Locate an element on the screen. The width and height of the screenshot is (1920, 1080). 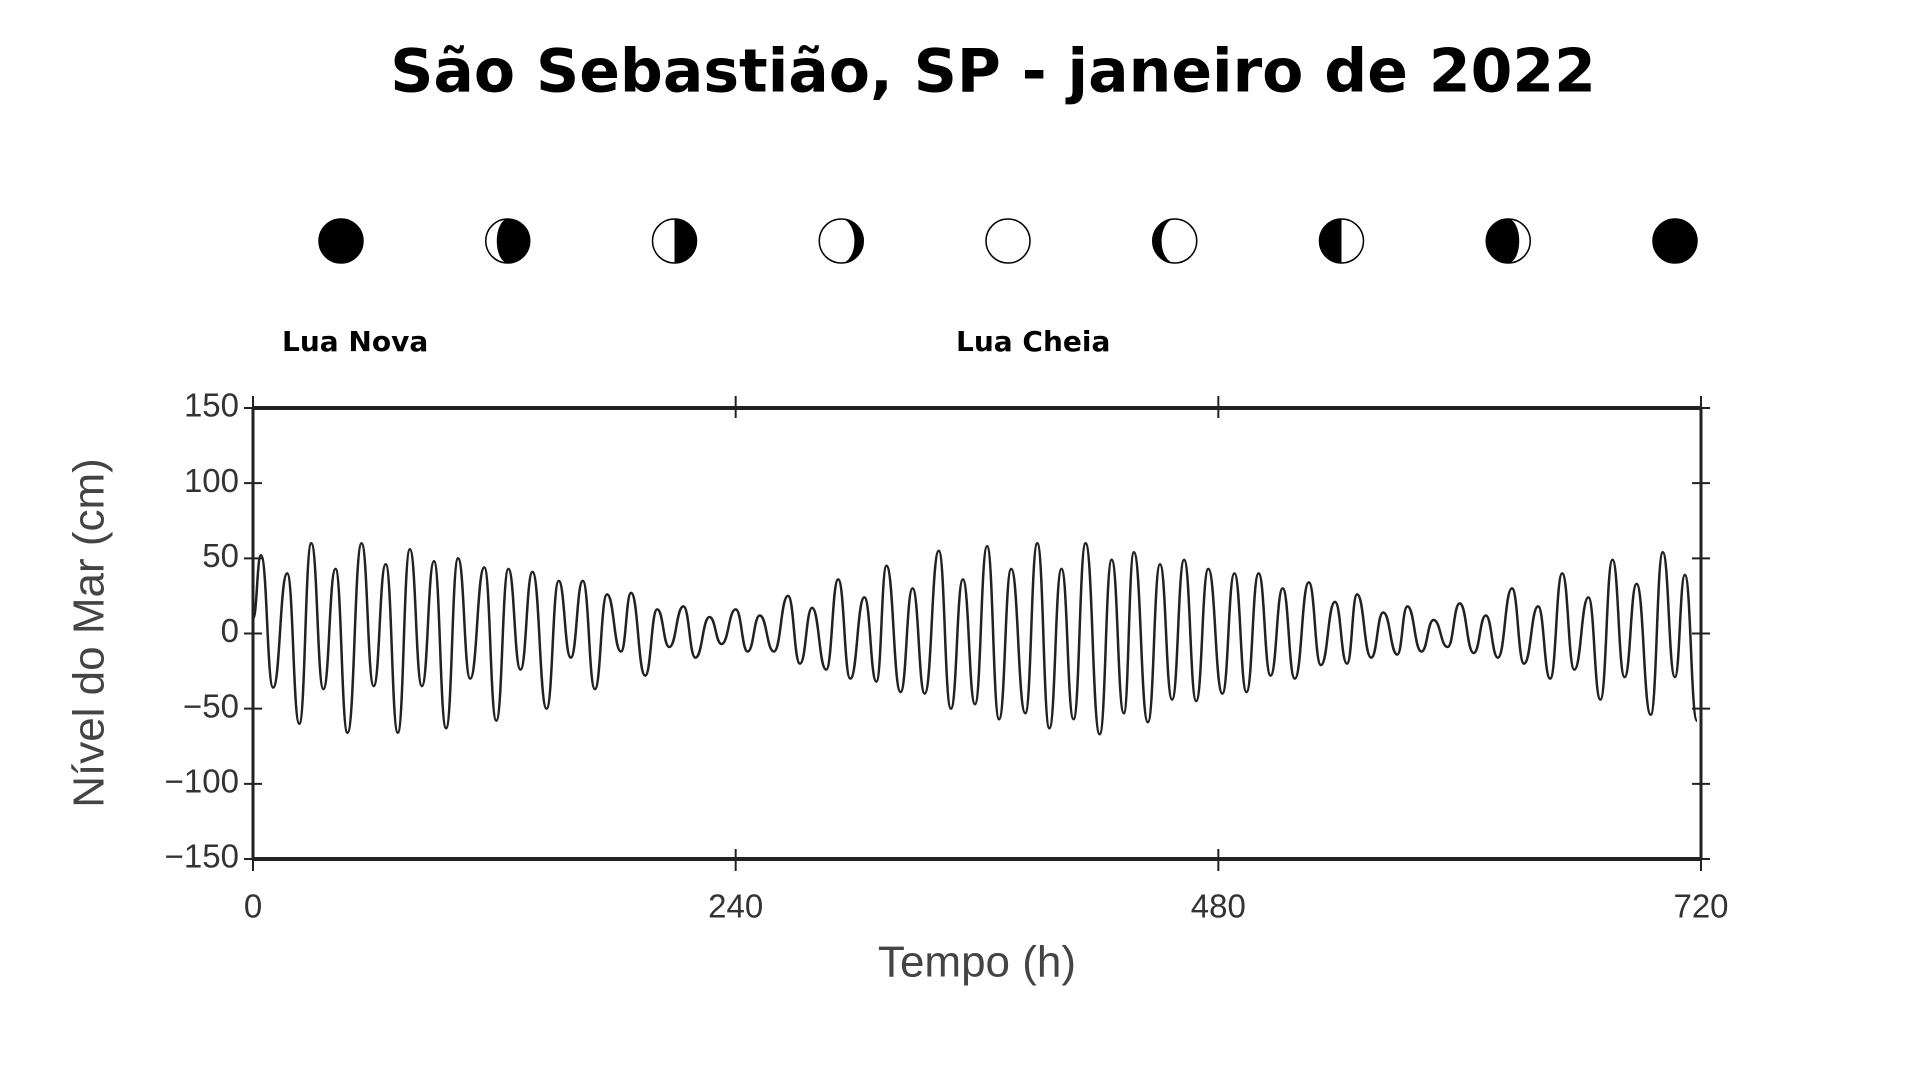
y-tick-label: 100 is located at coordinates (211, 480).